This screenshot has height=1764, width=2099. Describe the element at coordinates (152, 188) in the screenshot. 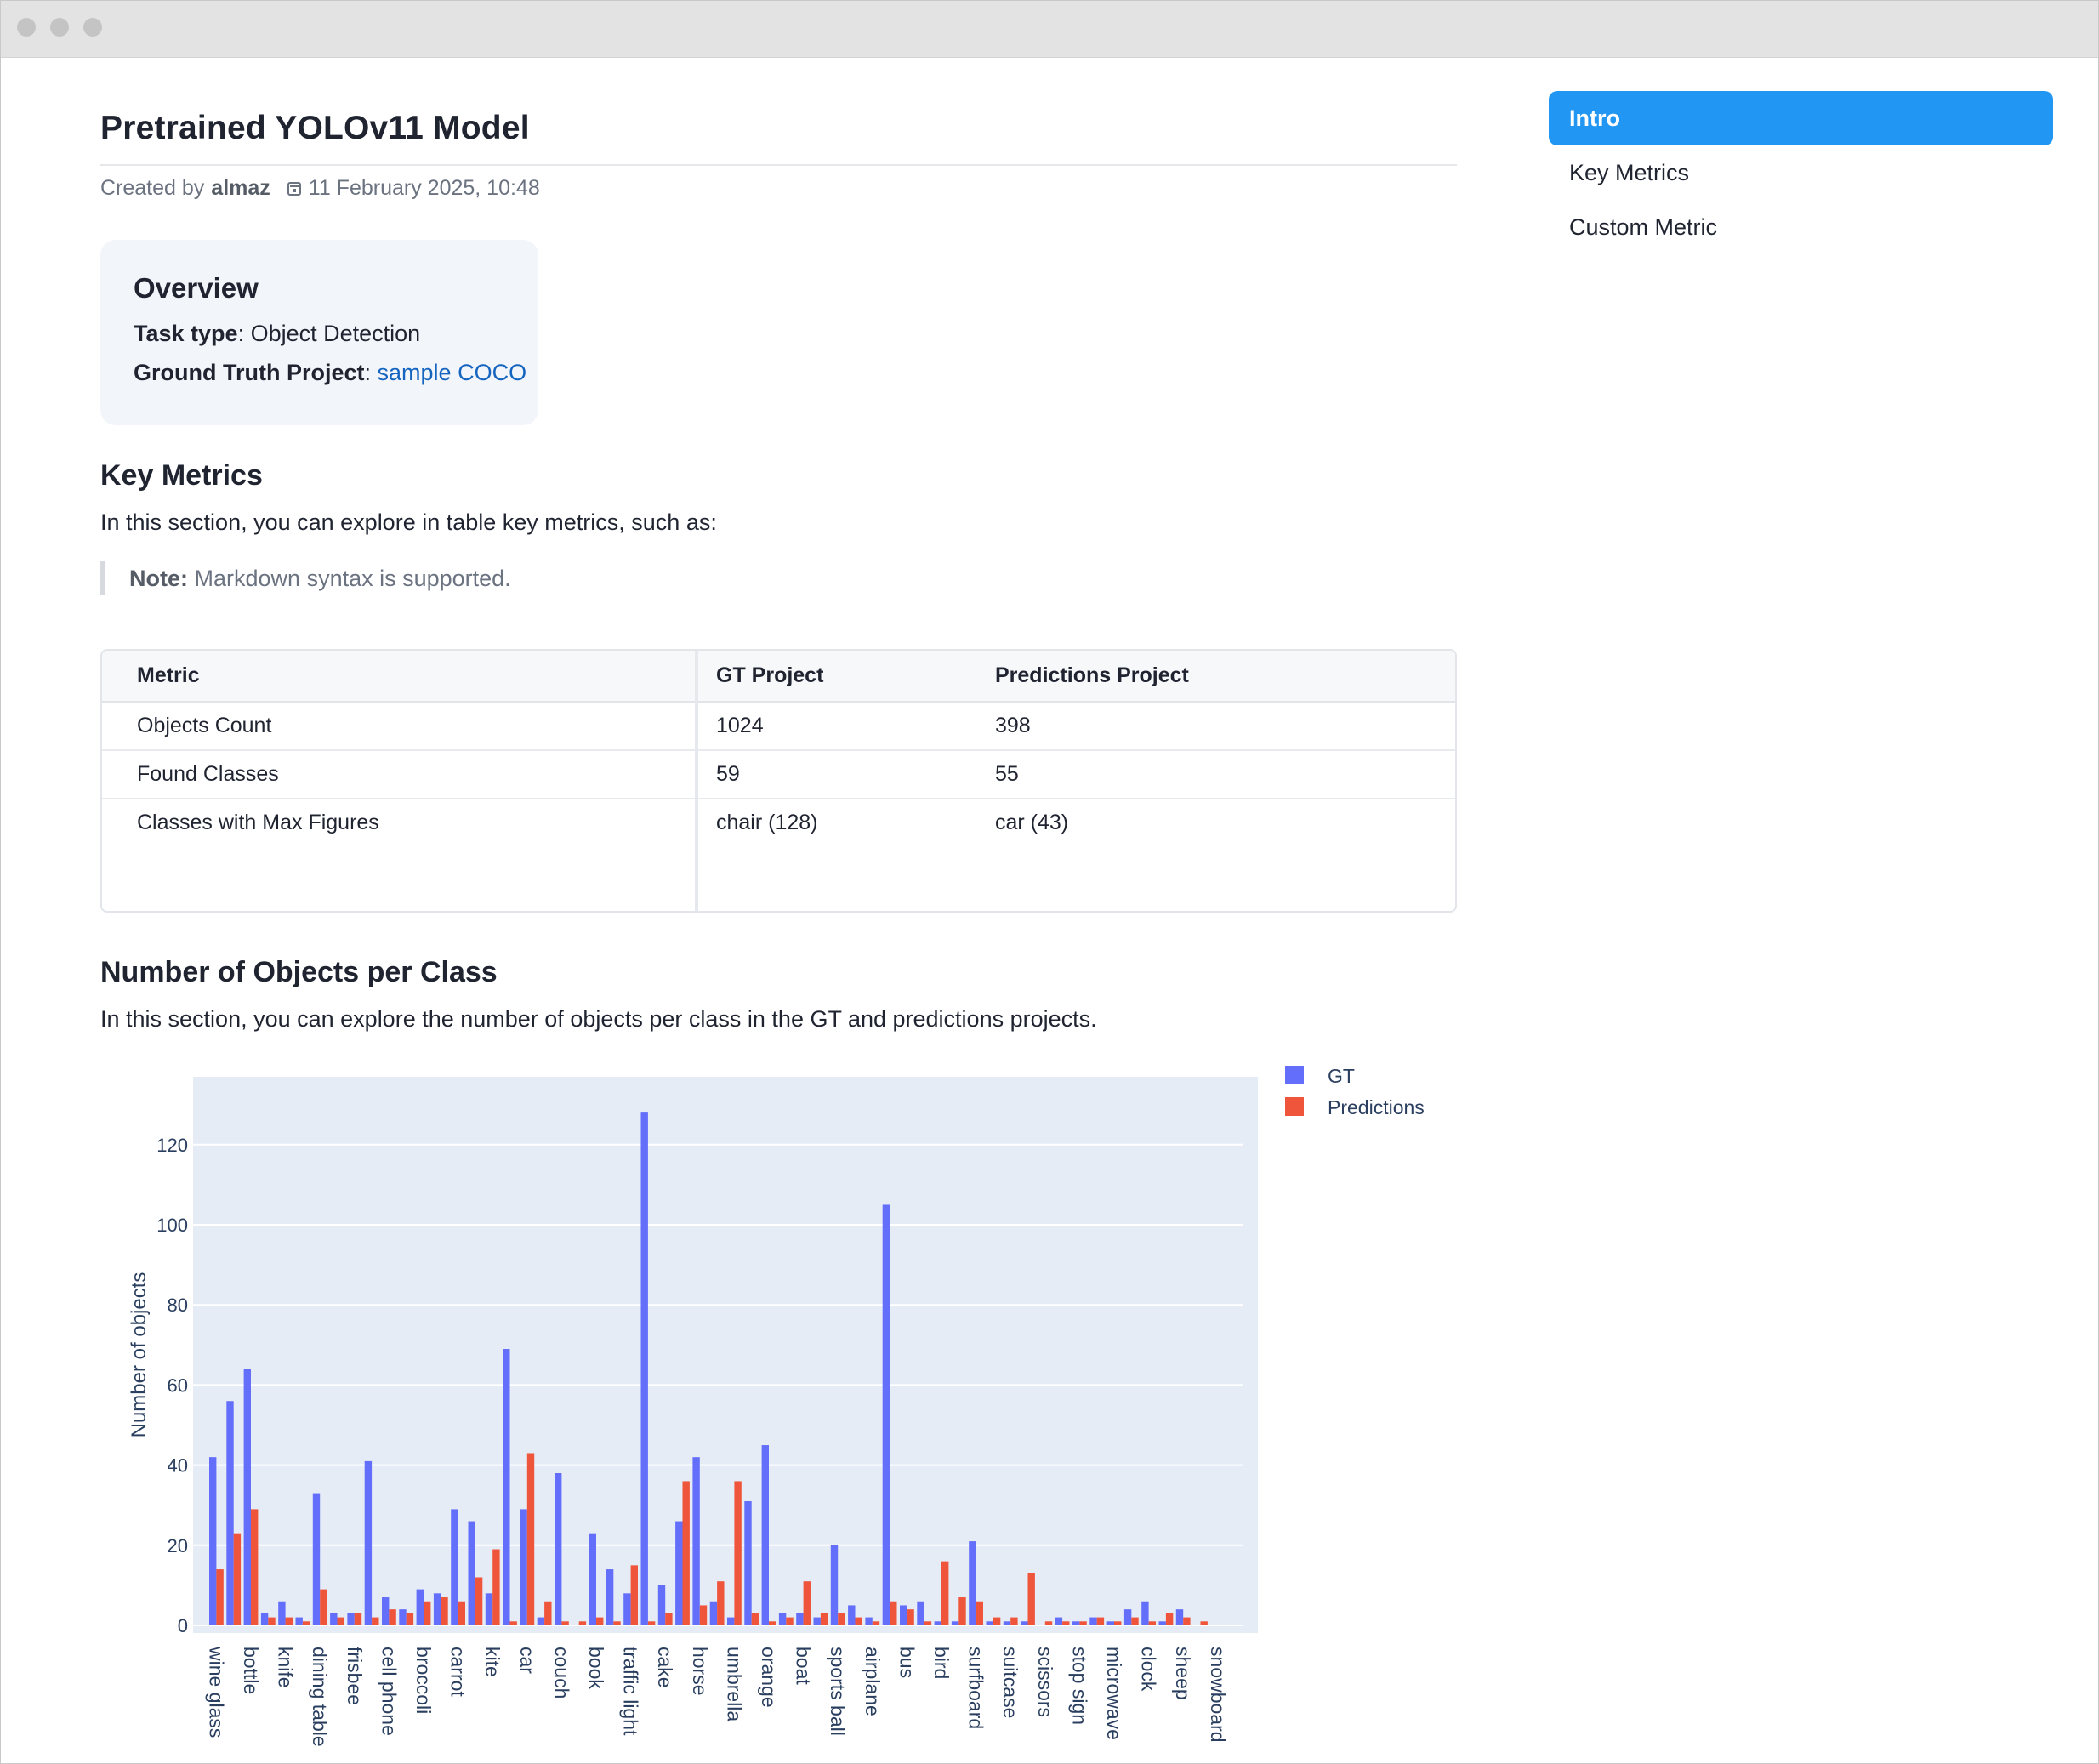

I see `created-by-label: Created by` at that location.